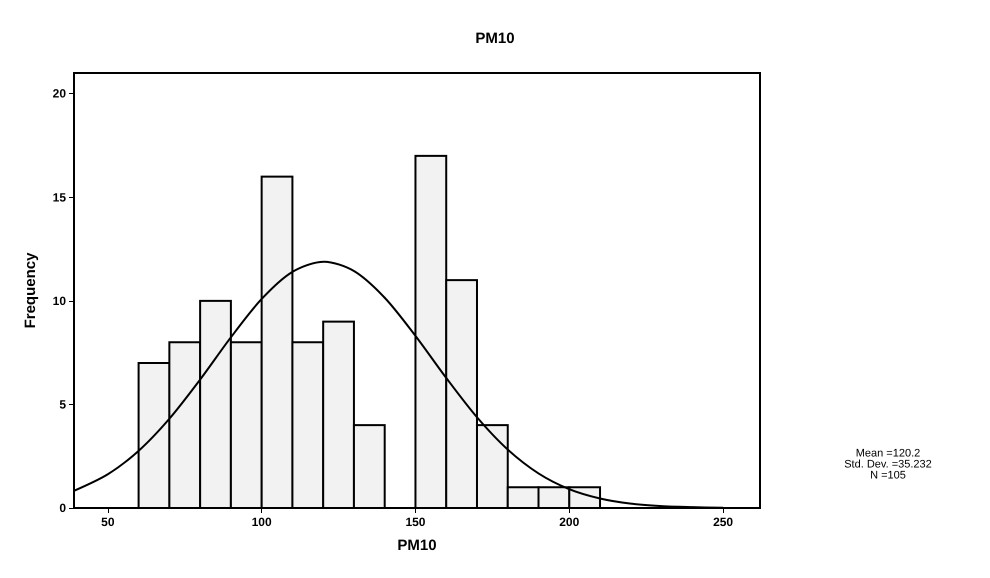 The width and height of the screenshot is (990, 578). What do you see at coordinates (569, 522) in the screenshot?
I see `x-tick-label: 200` at bounding box center [569, 522].